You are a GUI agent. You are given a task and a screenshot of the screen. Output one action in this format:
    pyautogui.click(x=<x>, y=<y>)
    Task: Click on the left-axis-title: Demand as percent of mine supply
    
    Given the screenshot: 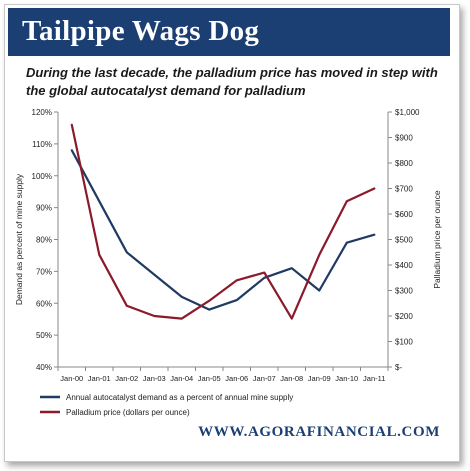 What is the action you would take?
    pyautogui.click(x=19, y=239)
    